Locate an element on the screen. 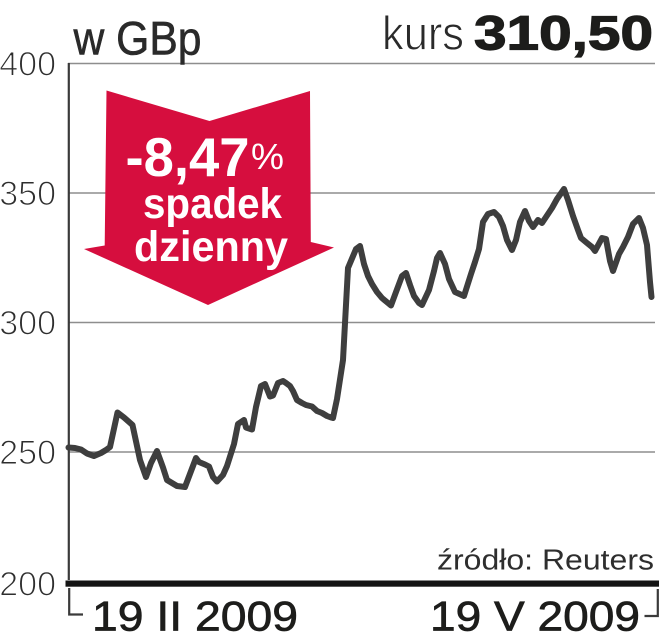 This screenshot has width=659, height=640. svg-text: spadek is located at coordinates (212, 204).